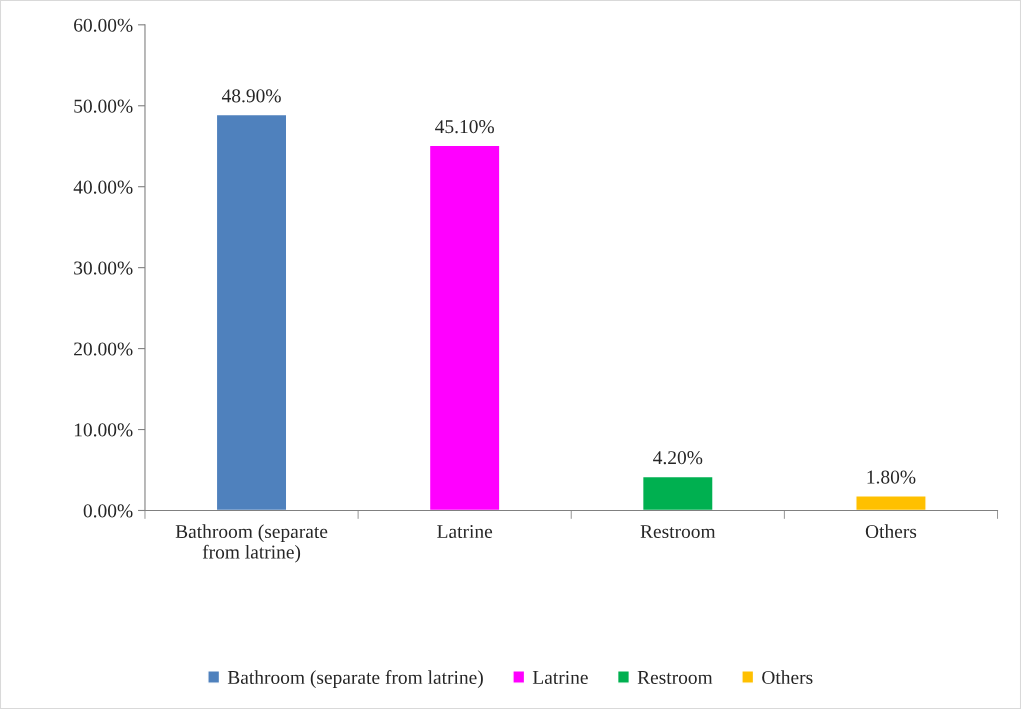  What do you see at coordinates (465, 531) in the screenshot?
I see `x-tick-label: Latrine` at bounding box center [465, 531].